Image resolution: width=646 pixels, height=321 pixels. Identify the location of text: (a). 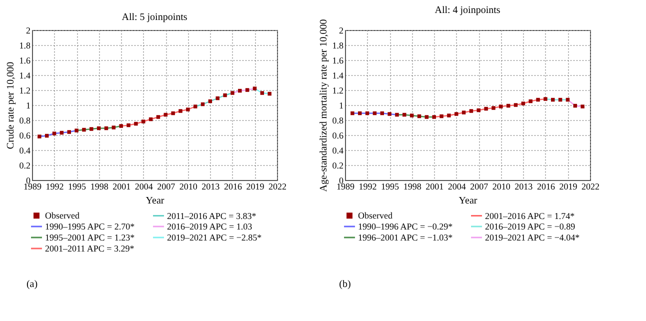
(32, 284).